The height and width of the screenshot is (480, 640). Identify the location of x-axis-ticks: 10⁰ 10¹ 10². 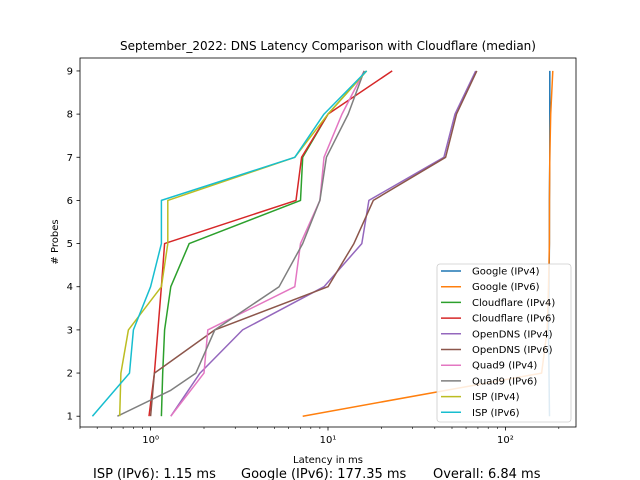
(319, 436).